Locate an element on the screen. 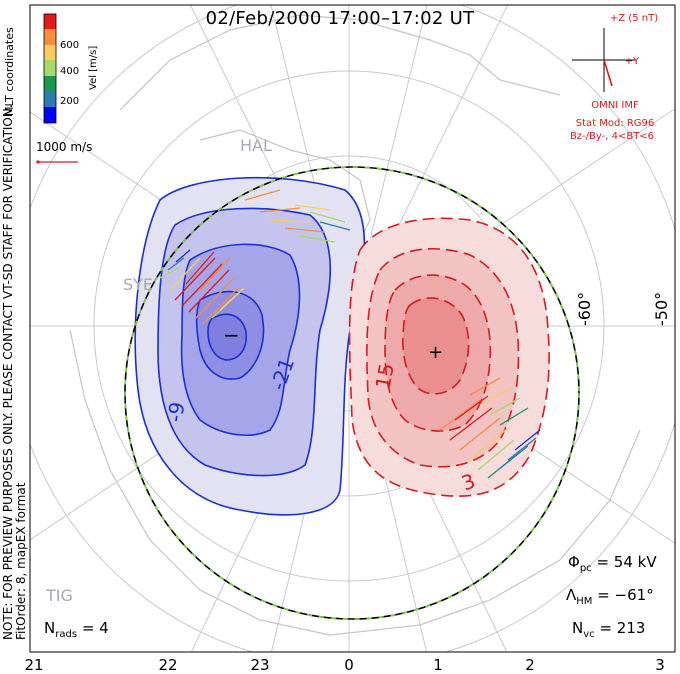 Image resolution: width=680 pixels, height=674 pixels. station-sye: SYE is located at coordinates (138, 284).